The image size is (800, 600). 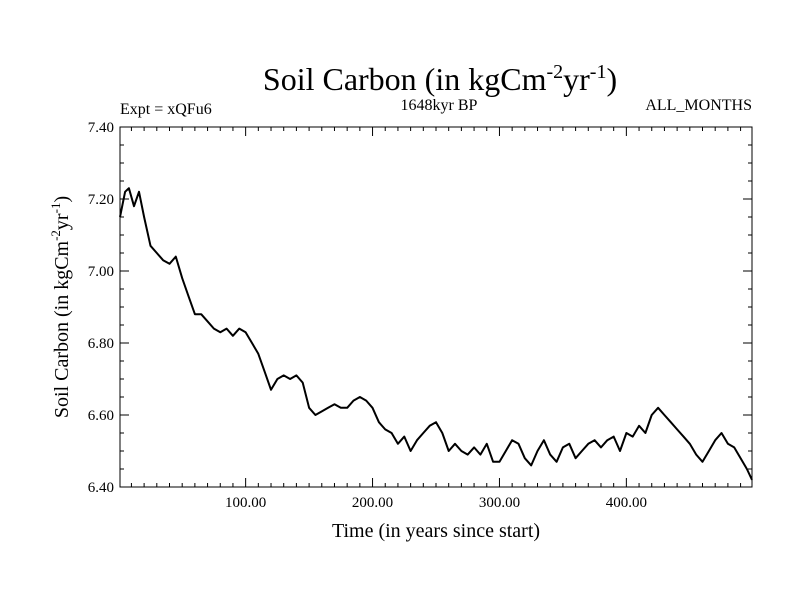 What do you see at coordinates (101, 488) in the screenshot?
I see `y-tick-label: 6.40` at bounding box center [101, 488].